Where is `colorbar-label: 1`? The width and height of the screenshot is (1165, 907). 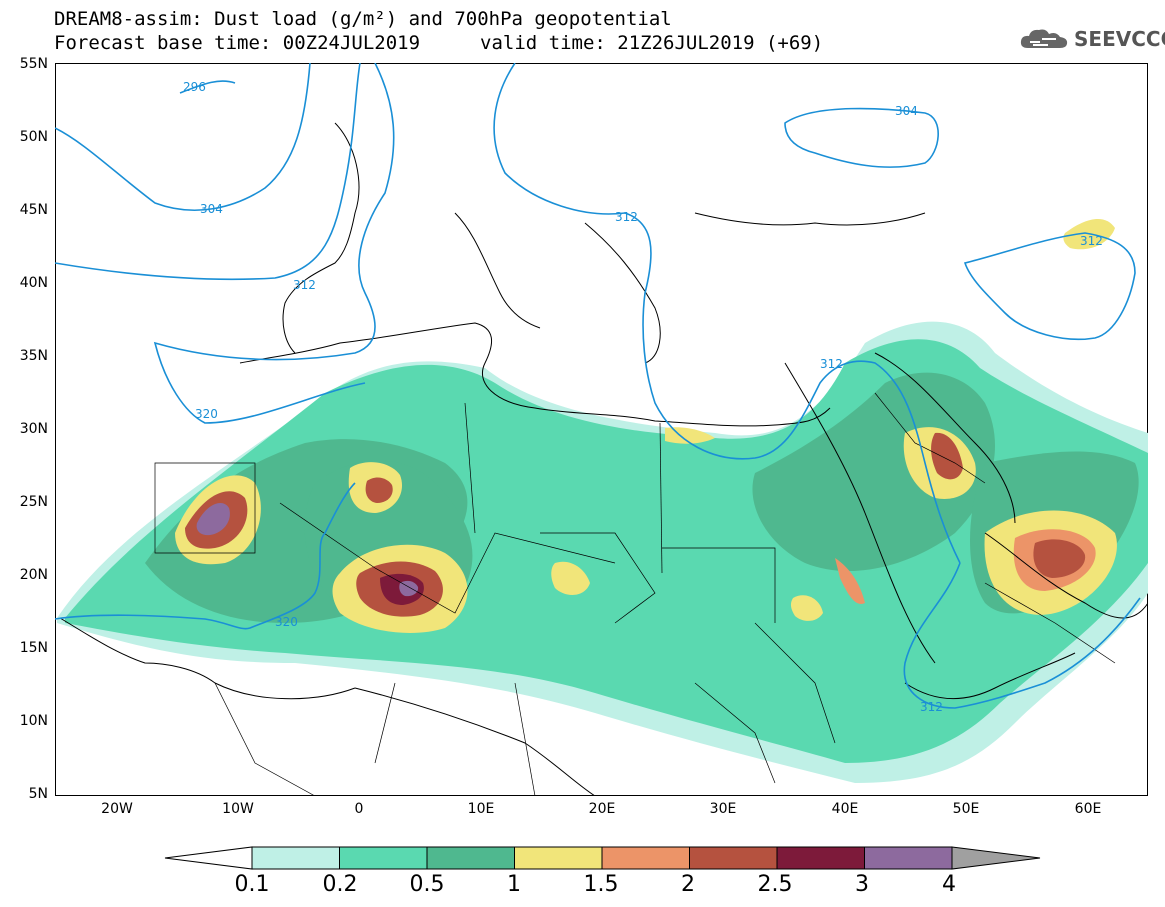
colorbar-label: 1 is located at coordinates (514, 884).